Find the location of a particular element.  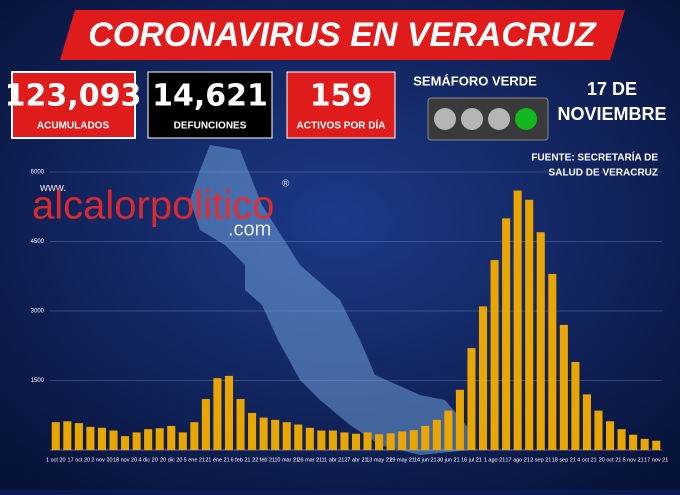

y-tick-label: 1500 is located at coordinates (38, 381).